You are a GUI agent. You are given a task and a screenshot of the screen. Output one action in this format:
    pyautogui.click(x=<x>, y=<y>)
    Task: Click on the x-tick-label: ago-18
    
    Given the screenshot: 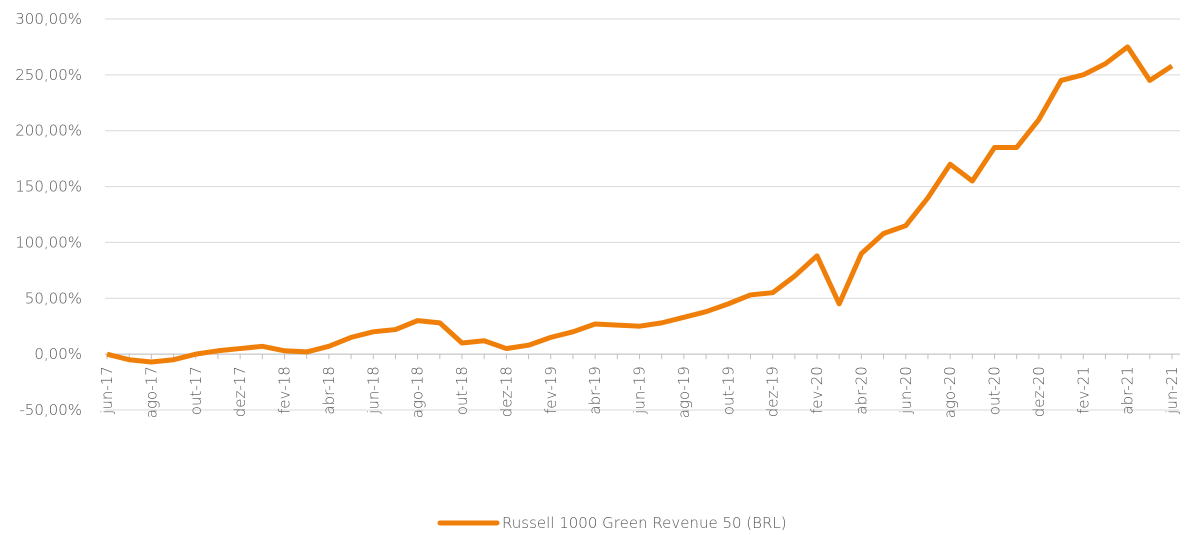 What is the action you would take?
    pyautogui.click(x=418, y=392)
    